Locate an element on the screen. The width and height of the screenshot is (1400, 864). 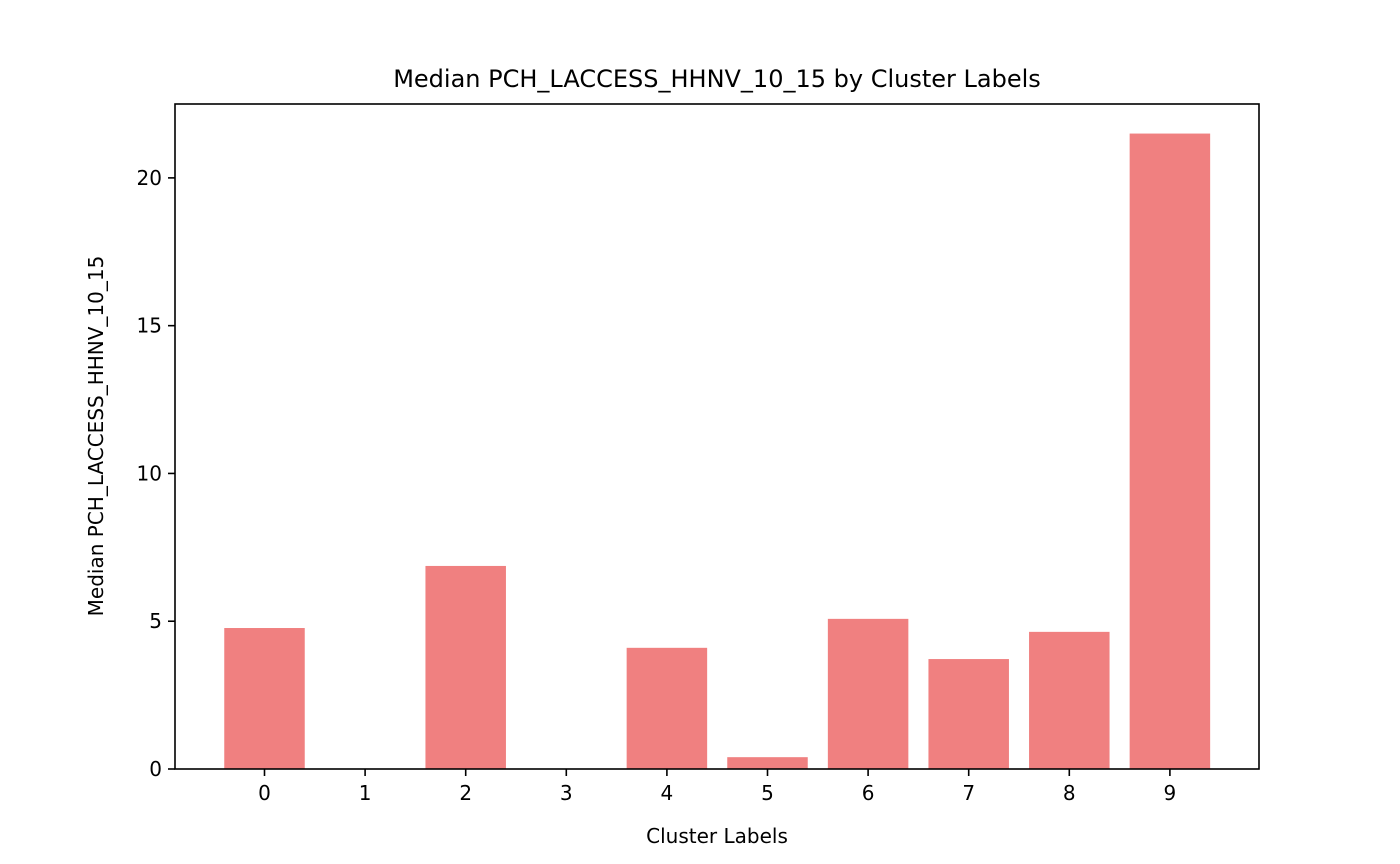
x-axis-label: Cluster Labels is located at coordinates (717, 836).